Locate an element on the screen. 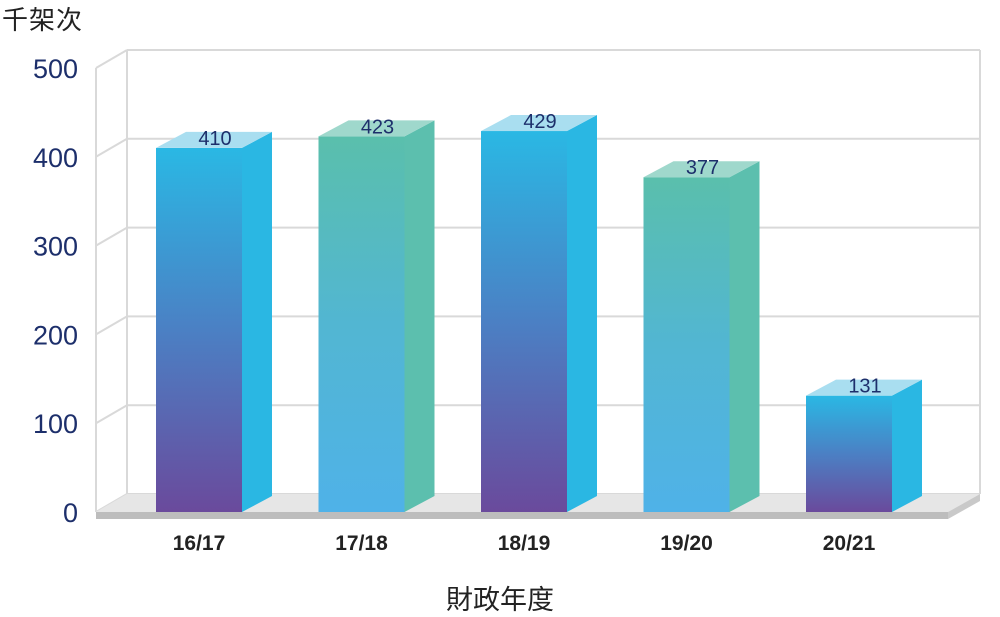 The height and width of the screenshot is (617, 1000). y-tick-label: 300 is located at coordinates (55, 247).